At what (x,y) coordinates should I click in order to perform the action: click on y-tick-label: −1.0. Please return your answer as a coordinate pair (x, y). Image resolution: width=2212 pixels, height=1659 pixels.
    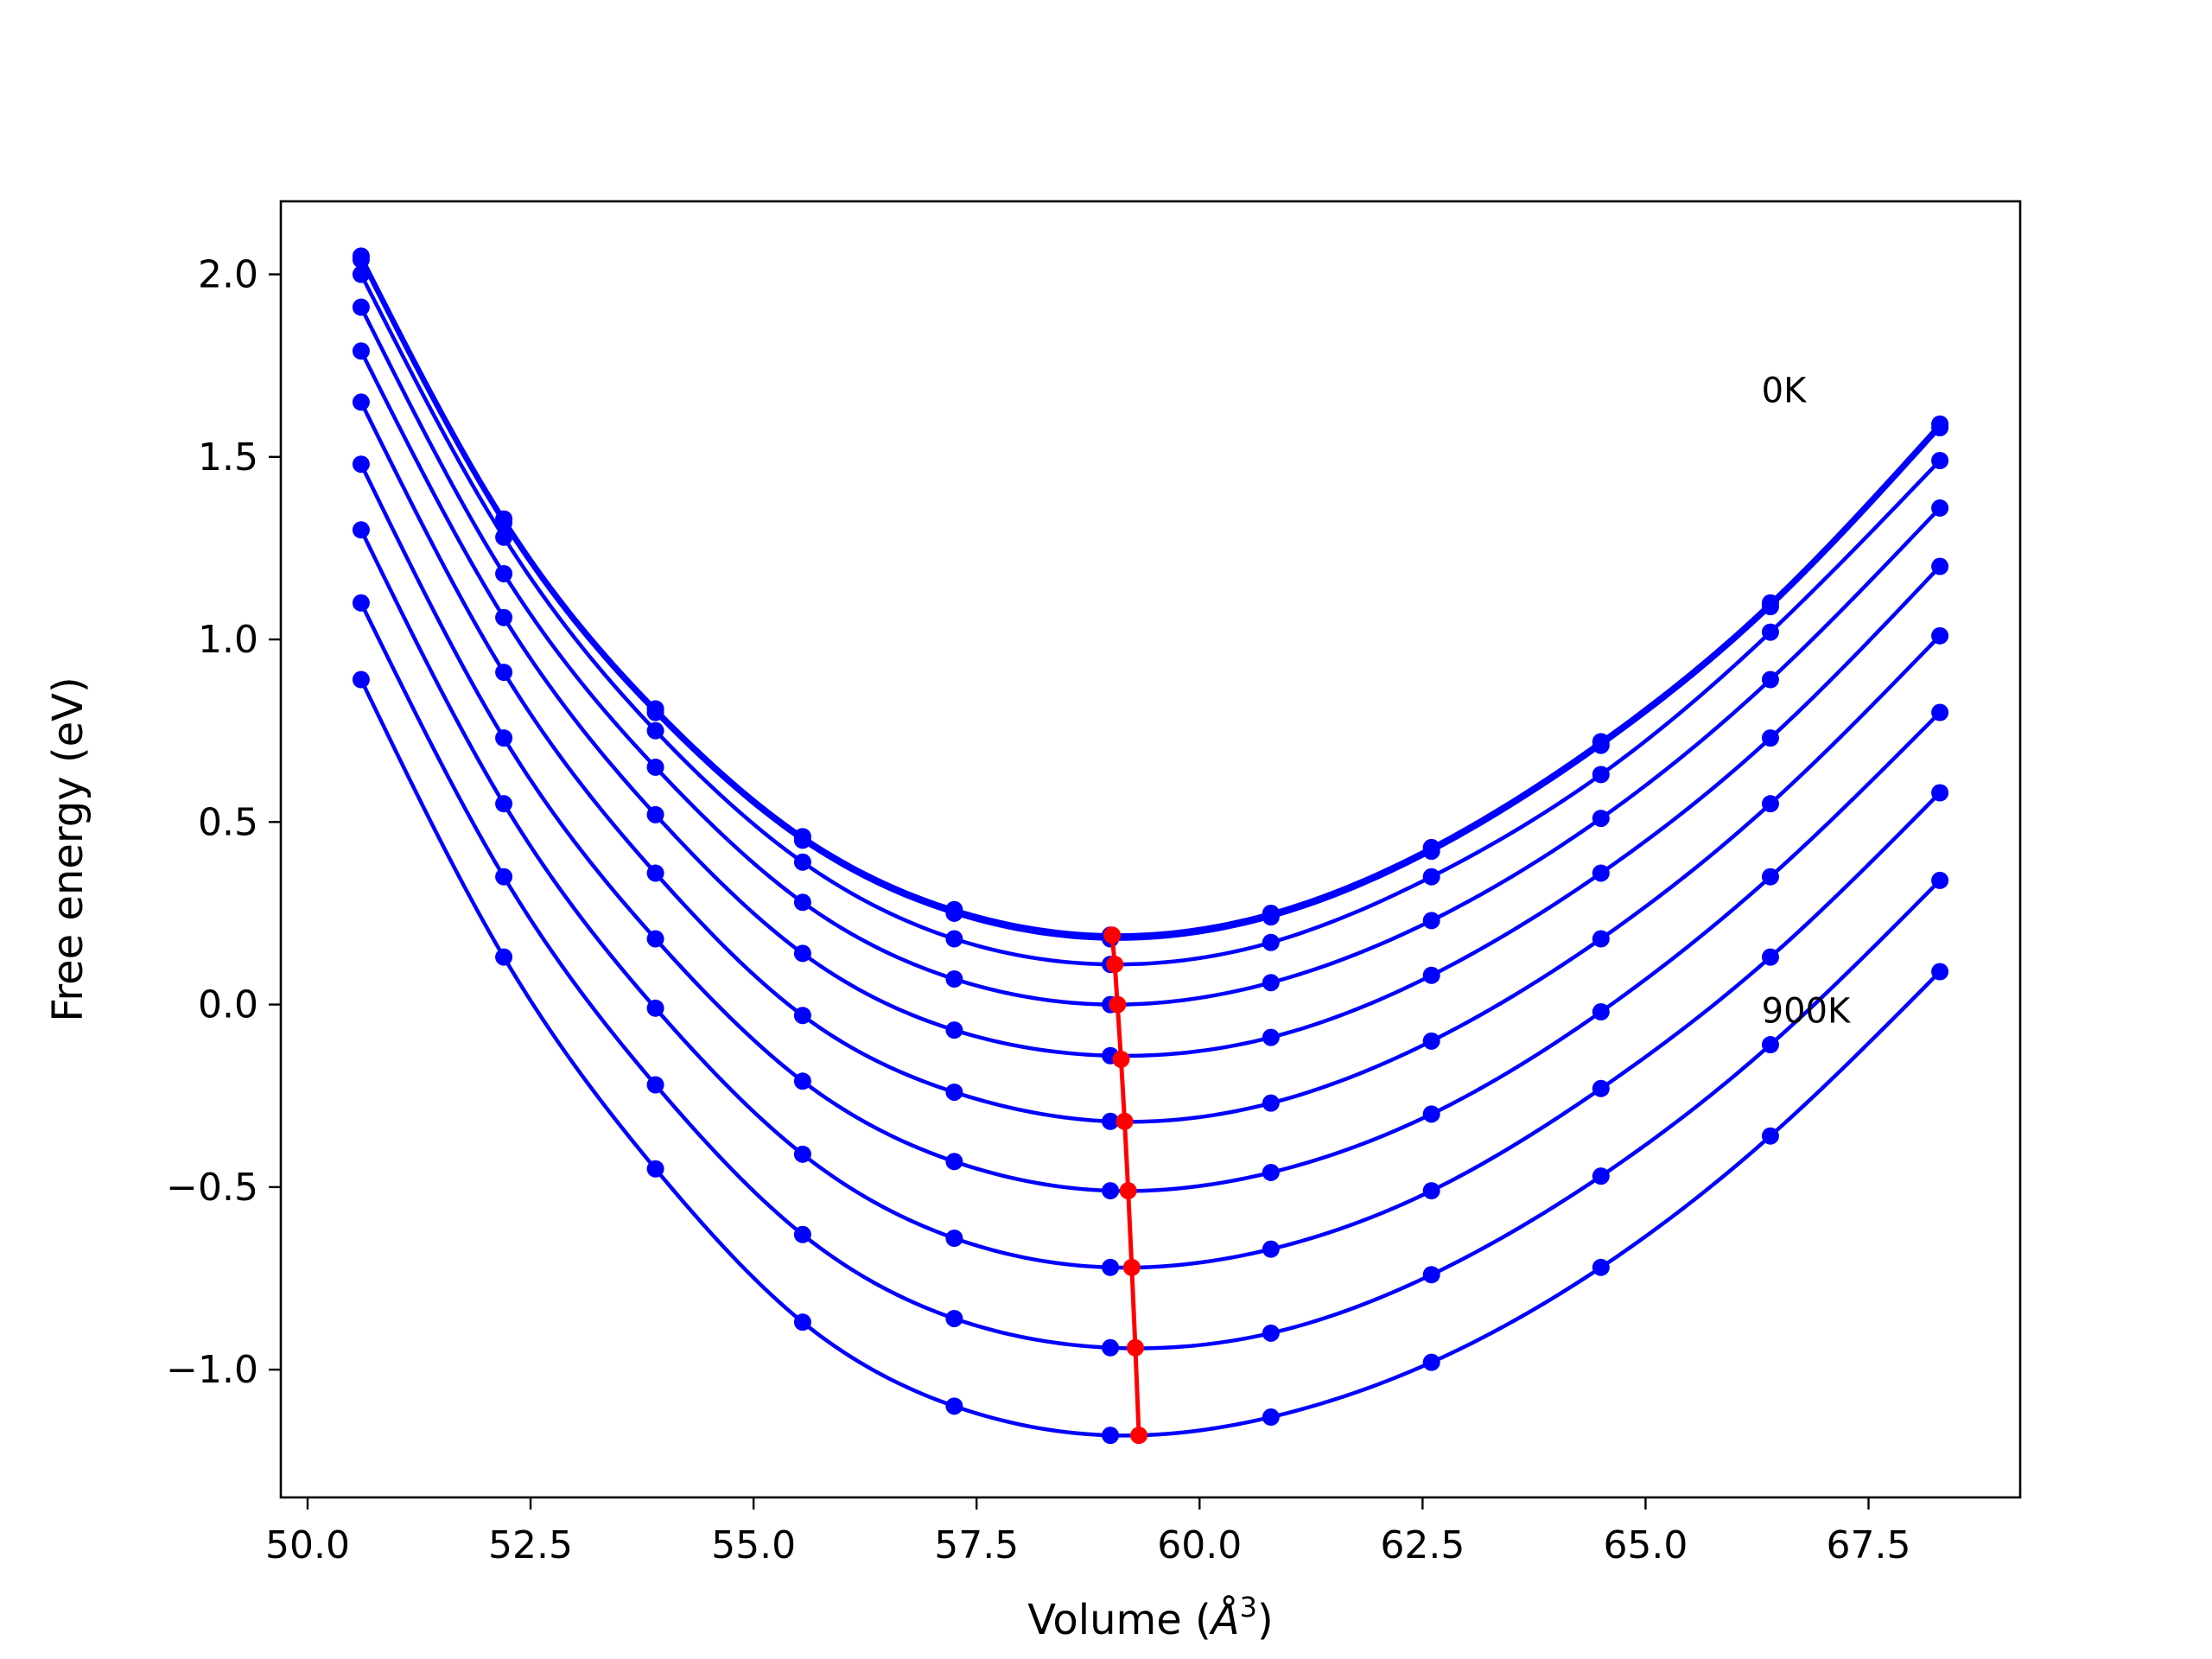
    Looking at the image, I should click on (212, 1370).